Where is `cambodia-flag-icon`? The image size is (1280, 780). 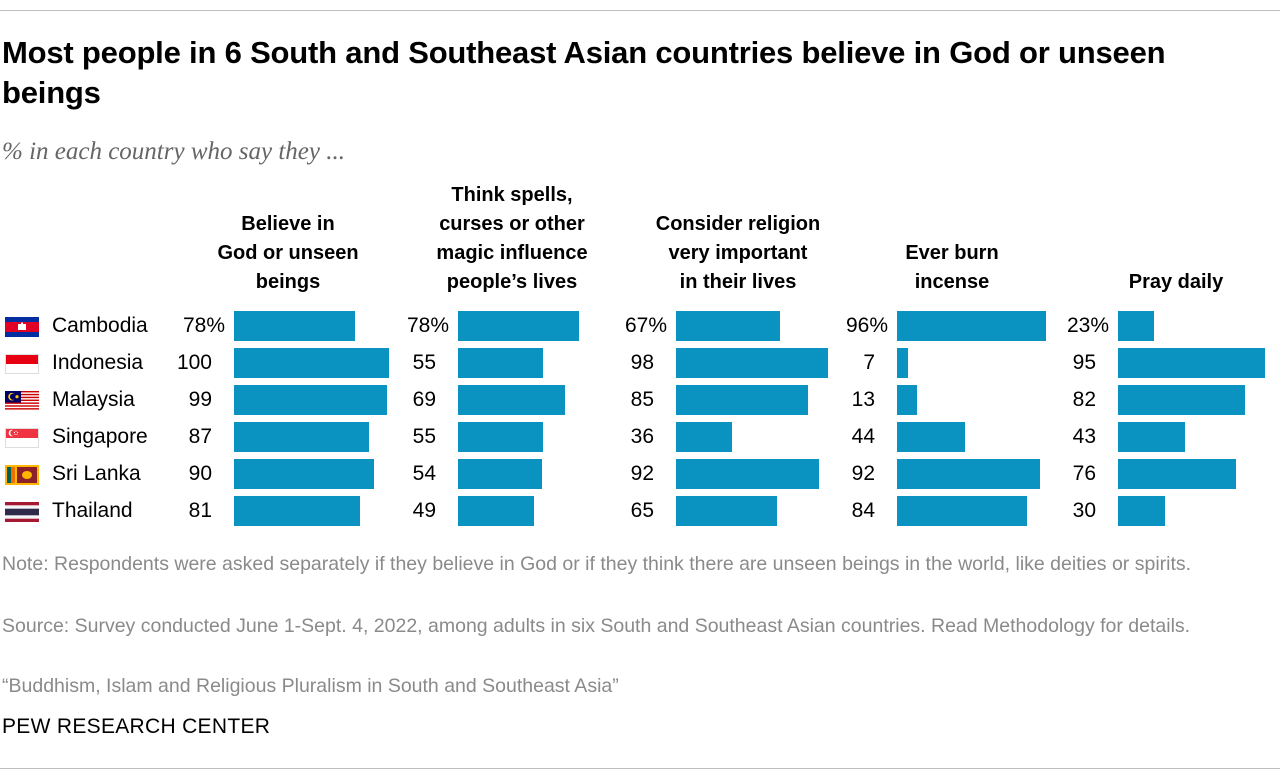
cambodia-flag-icon is located at coordinates (22, 327).